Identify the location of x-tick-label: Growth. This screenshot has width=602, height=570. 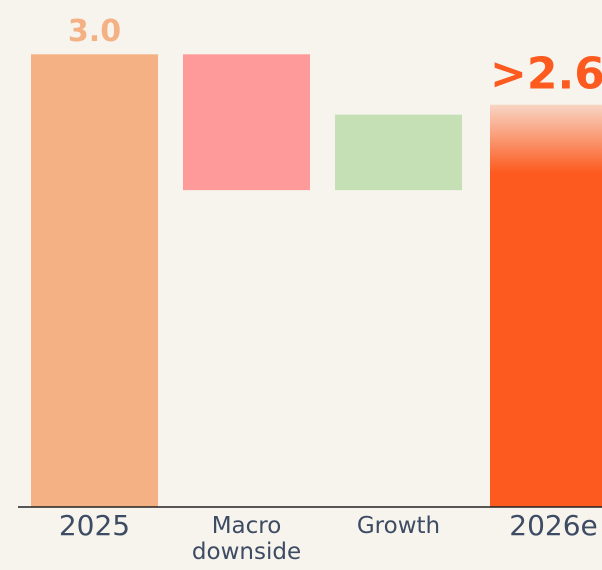
(398, 526).